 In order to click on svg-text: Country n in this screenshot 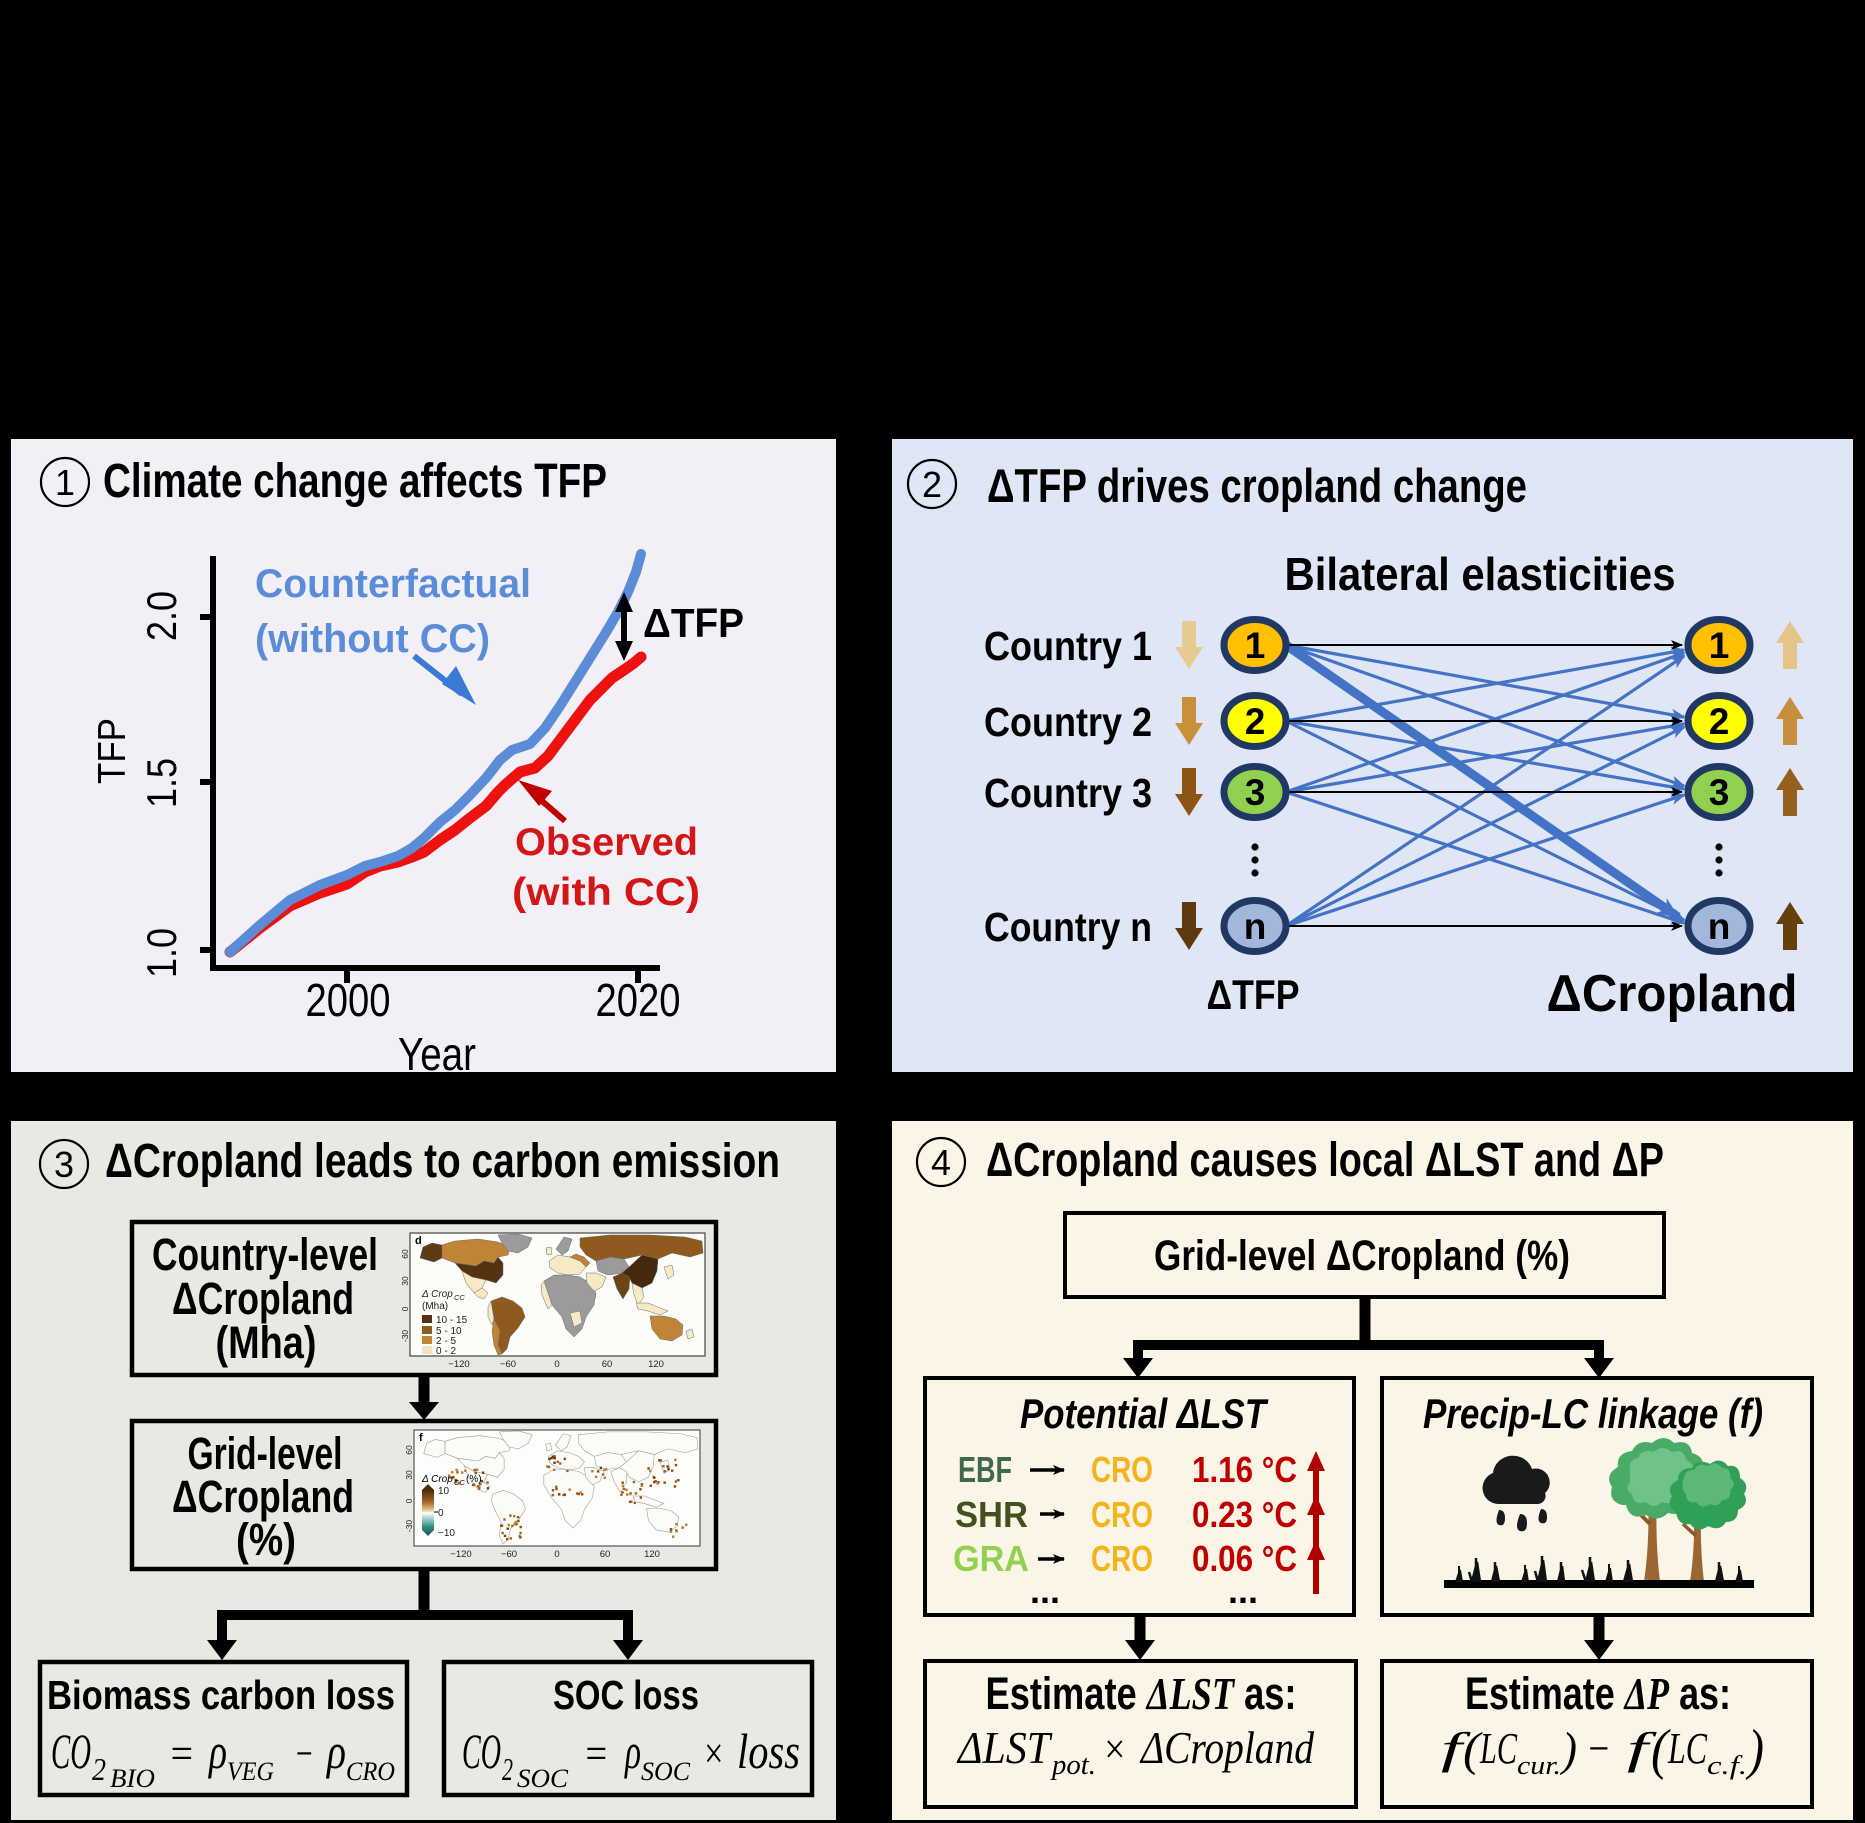, I will do `click(1068, 927)`.